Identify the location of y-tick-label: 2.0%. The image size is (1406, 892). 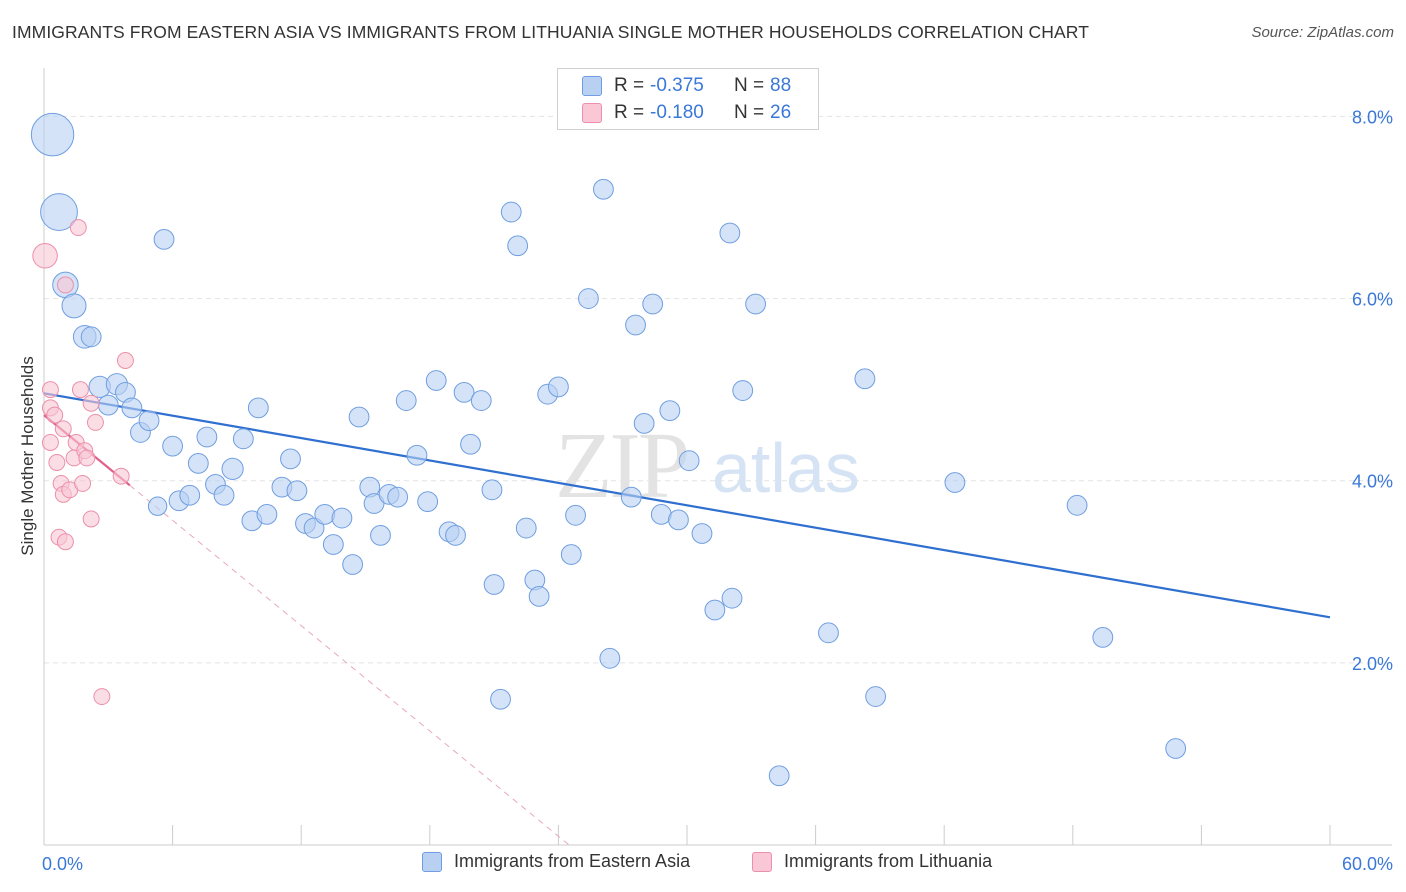
(1372, 664).